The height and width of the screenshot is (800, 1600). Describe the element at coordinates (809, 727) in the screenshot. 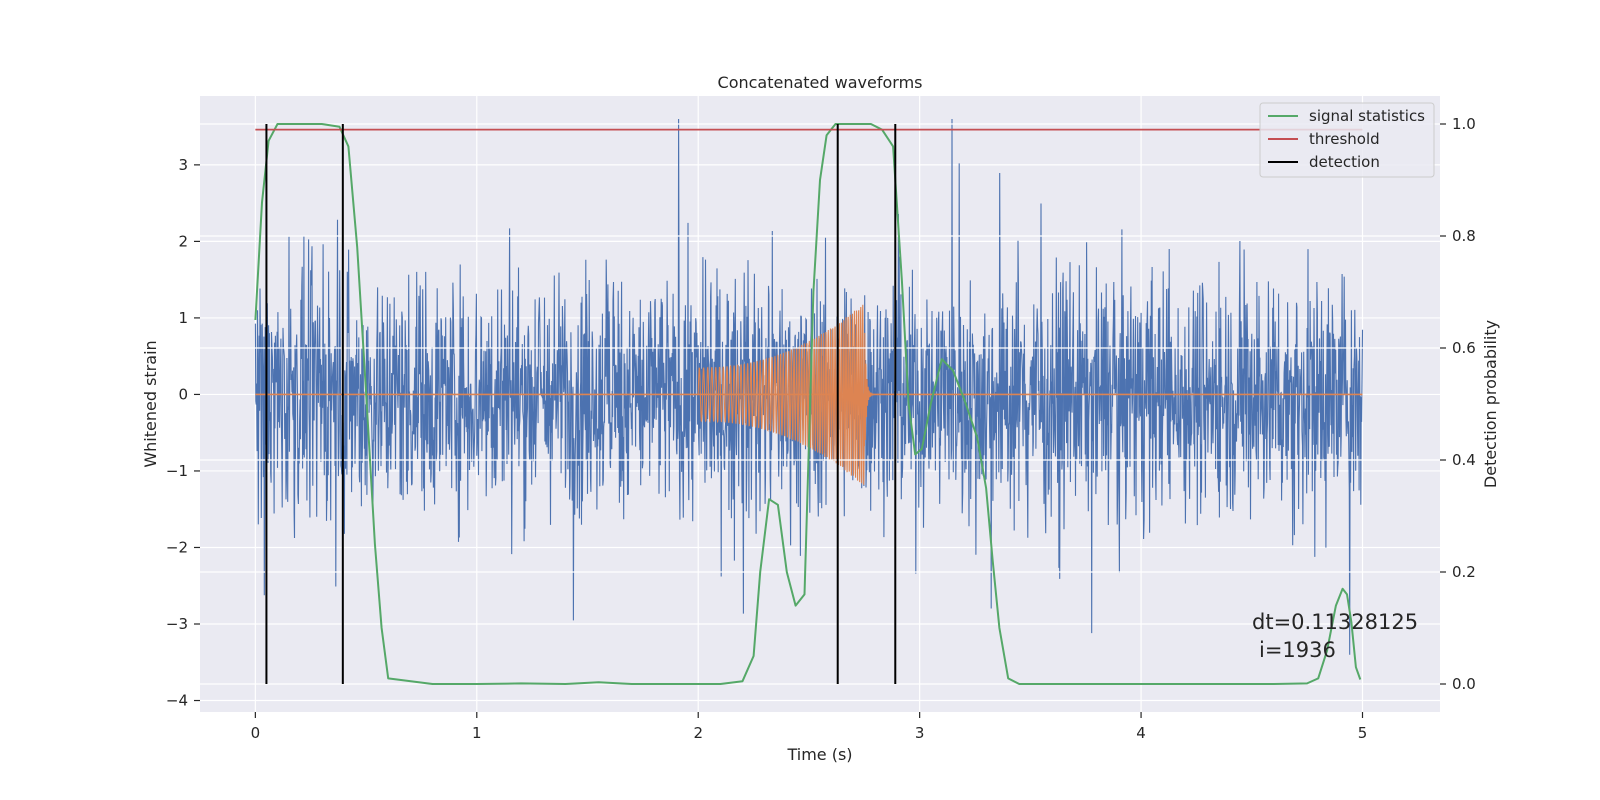

I see `x-axis: 0 1 2 3 4 5` at that location.